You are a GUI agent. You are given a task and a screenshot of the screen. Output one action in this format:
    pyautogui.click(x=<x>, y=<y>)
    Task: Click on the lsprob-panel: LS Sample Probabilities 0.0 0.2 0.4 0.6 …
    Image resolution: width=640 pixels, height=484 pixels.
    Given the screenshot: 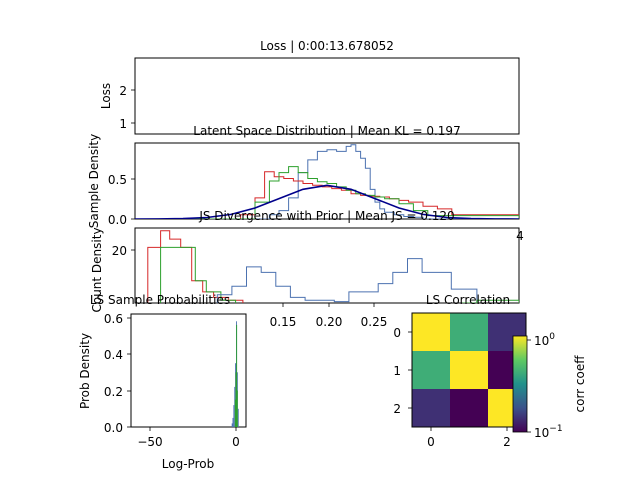 What is the action you would take?
    pyautogui.click(x=162, y=382)
    